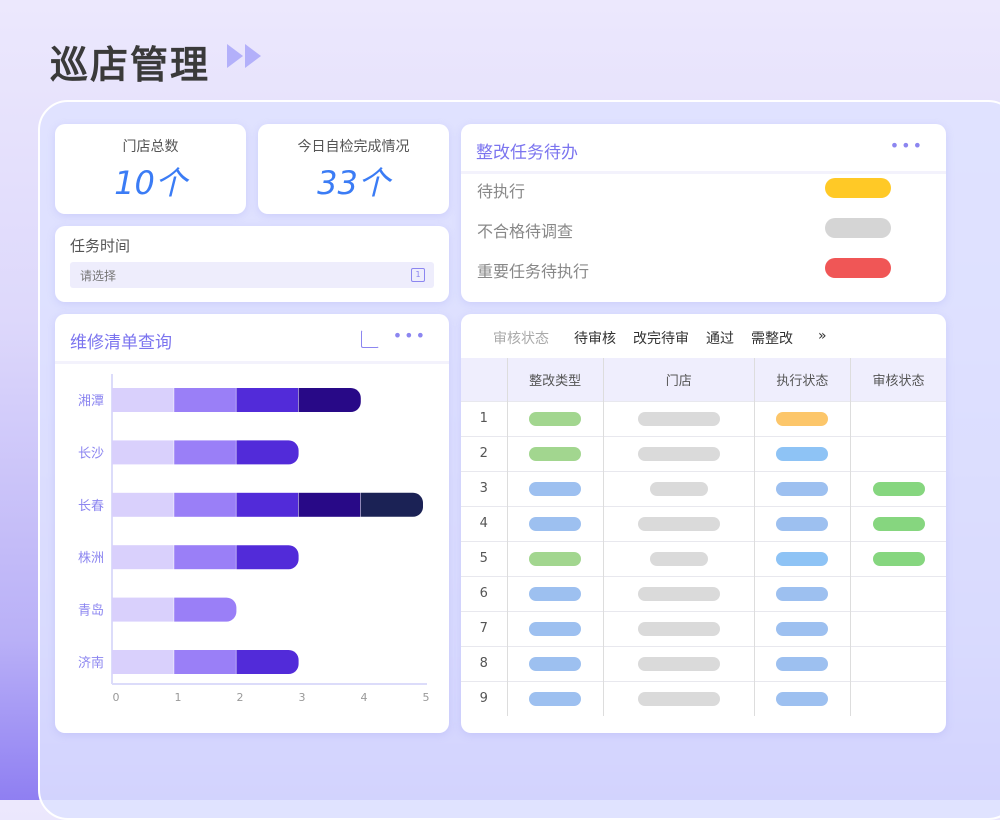  I want to click on table-row: 1, so click(703, 418).